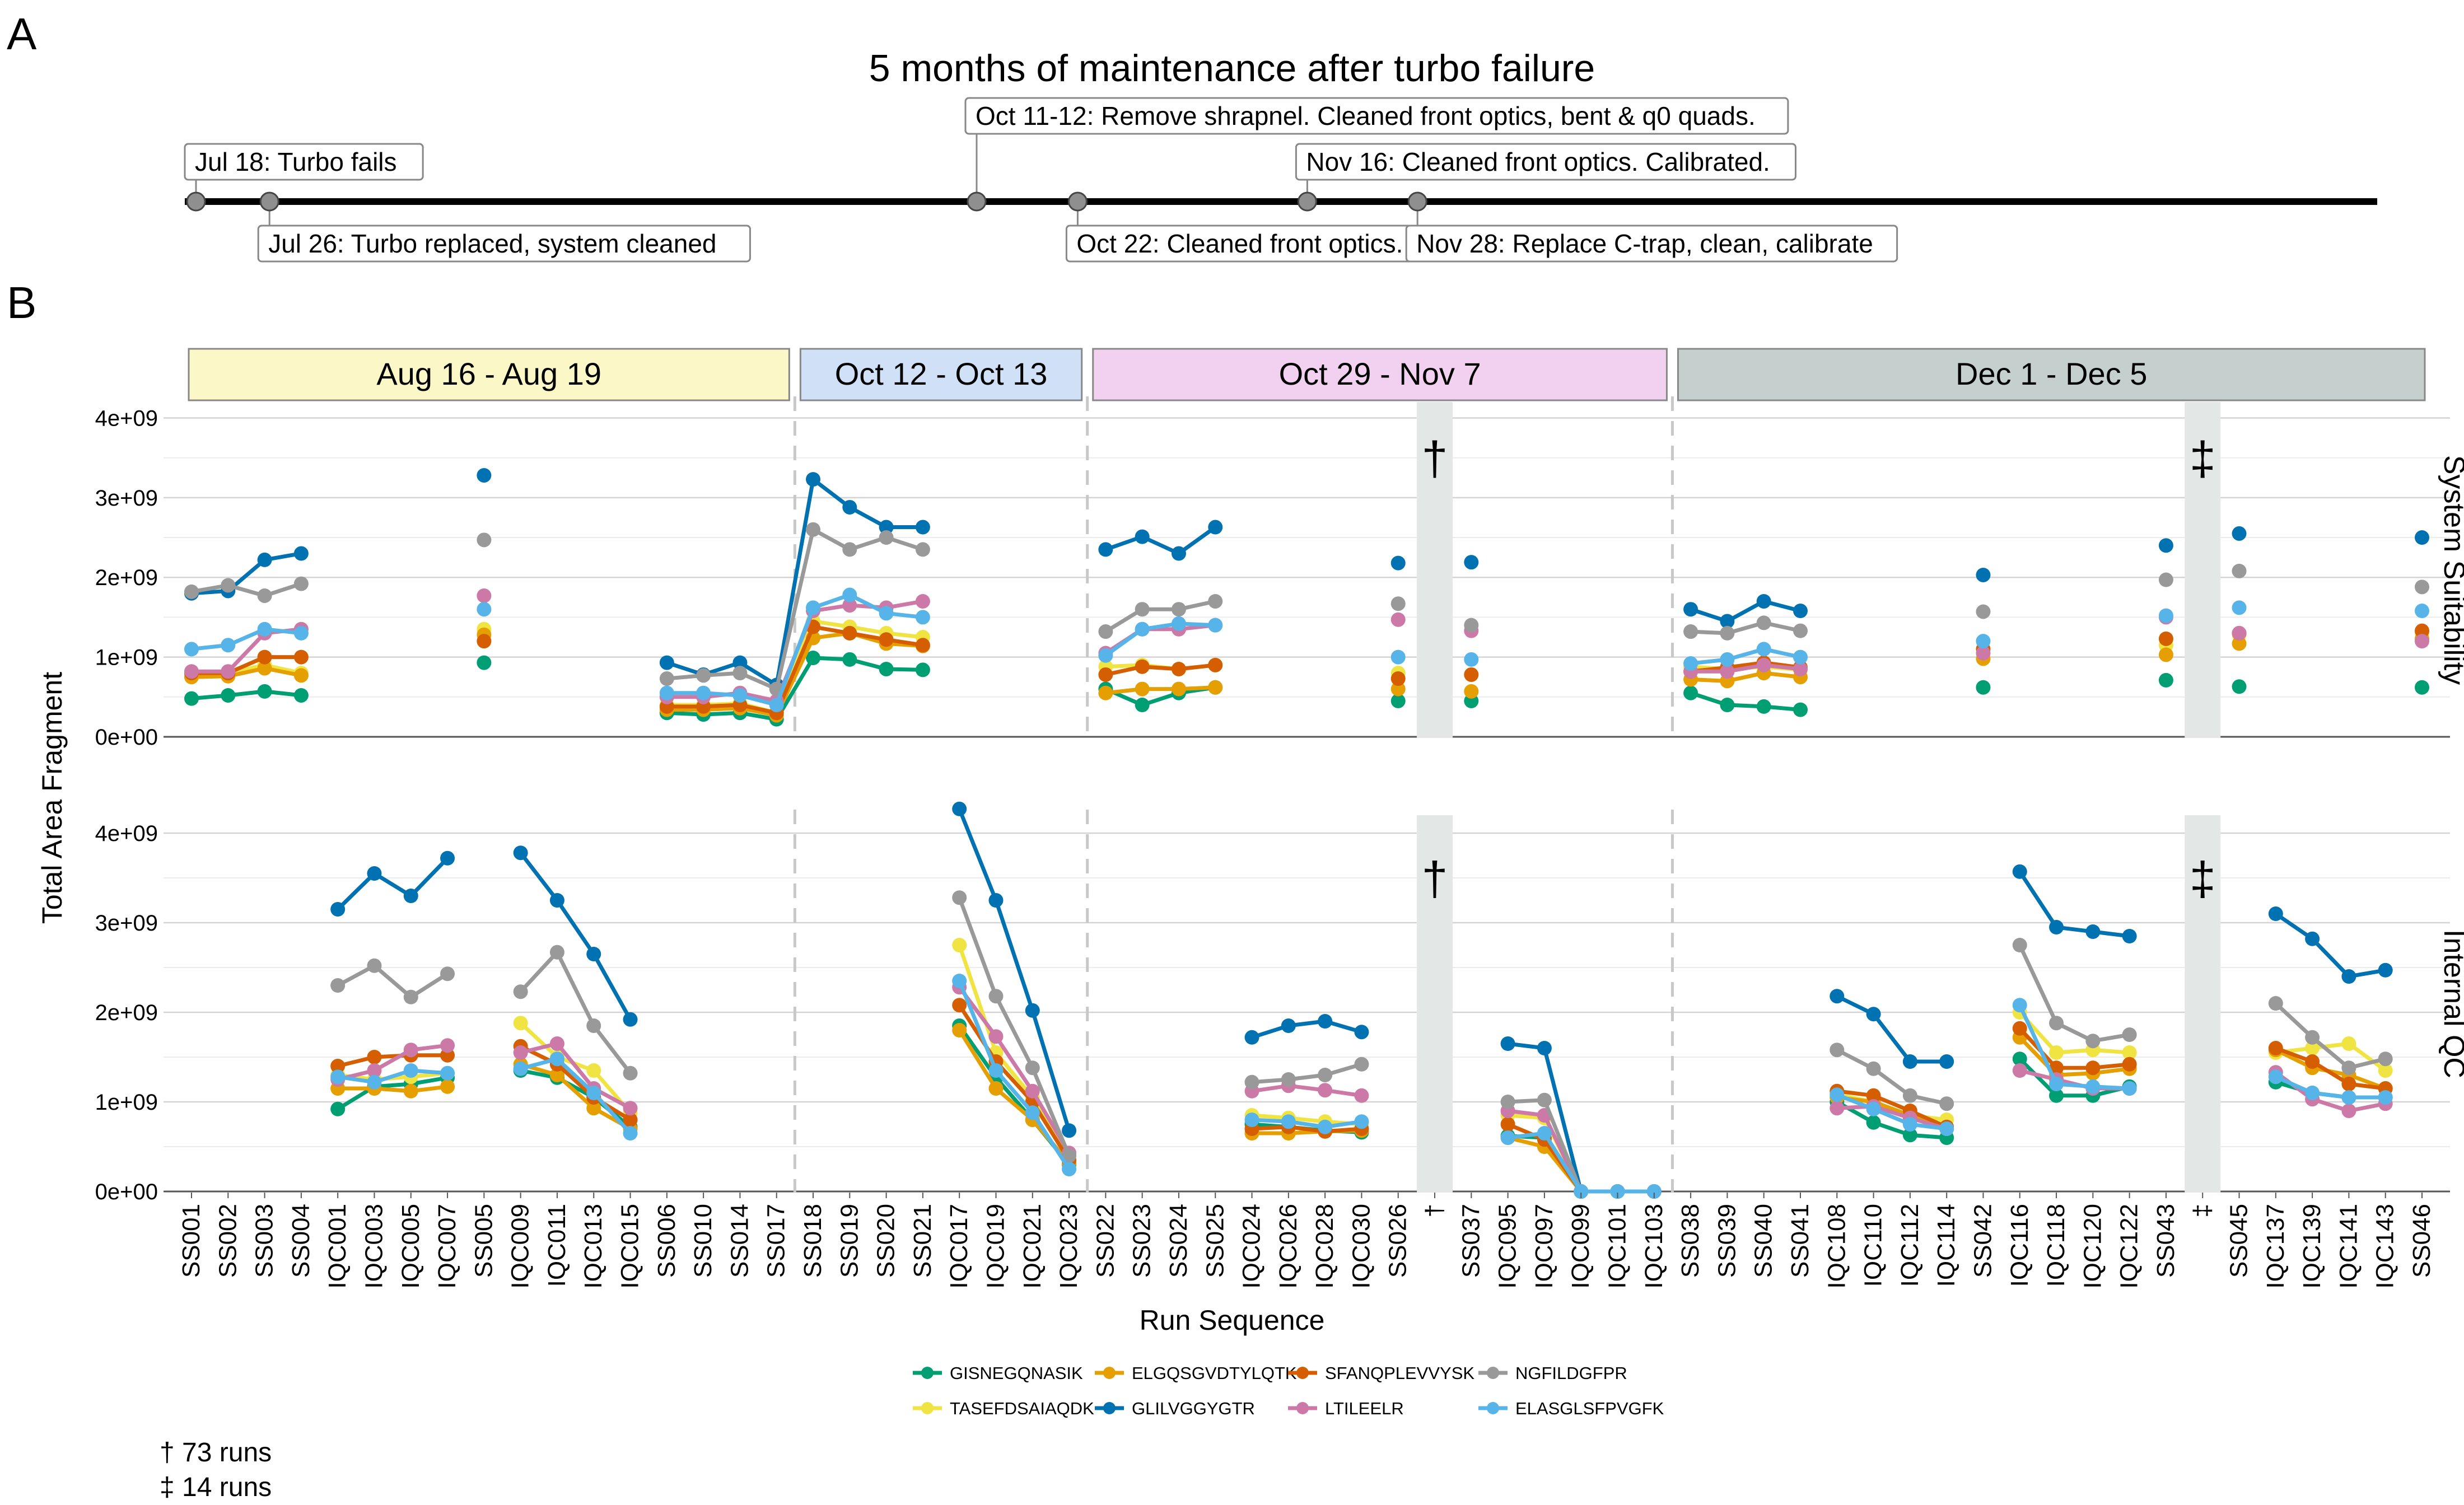  Describe the element at coordinates (886, 1241) in the screenshot. I see `x-tick-label: SS020` at that location.